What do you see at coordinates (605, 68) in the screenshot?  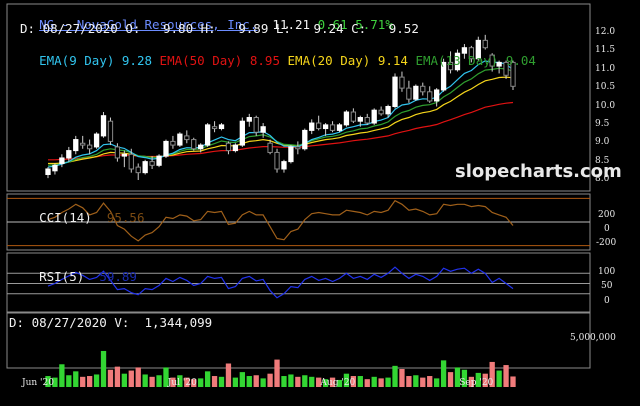 I see `price-tick-label: 11.0` at bounding box center [605, 68].